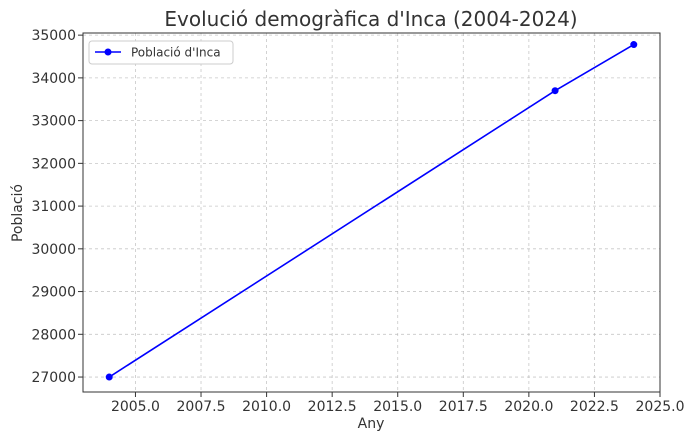  I want to click on x-axis-label: Any, so click(371, 424).